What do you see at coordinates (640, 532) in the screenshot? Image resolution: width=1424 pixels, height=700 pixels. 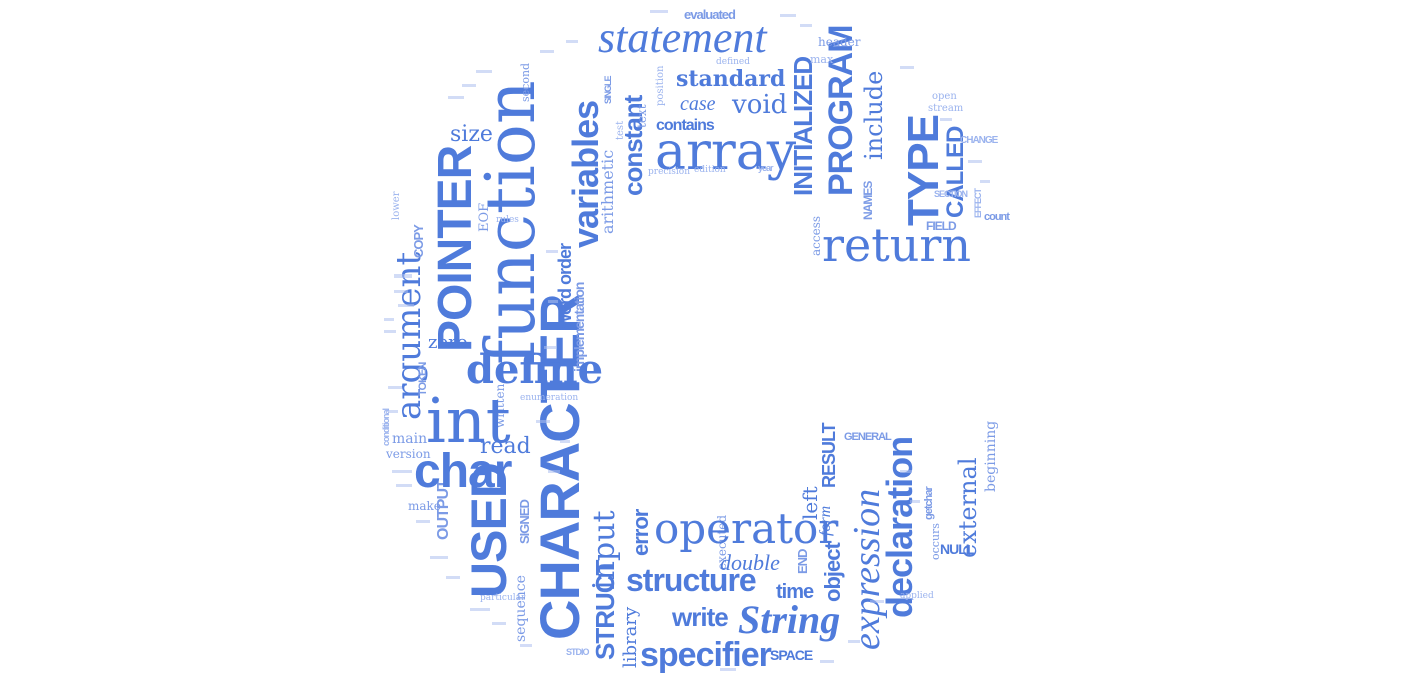 I see `word-error: error` at bounding box center [640, 532].